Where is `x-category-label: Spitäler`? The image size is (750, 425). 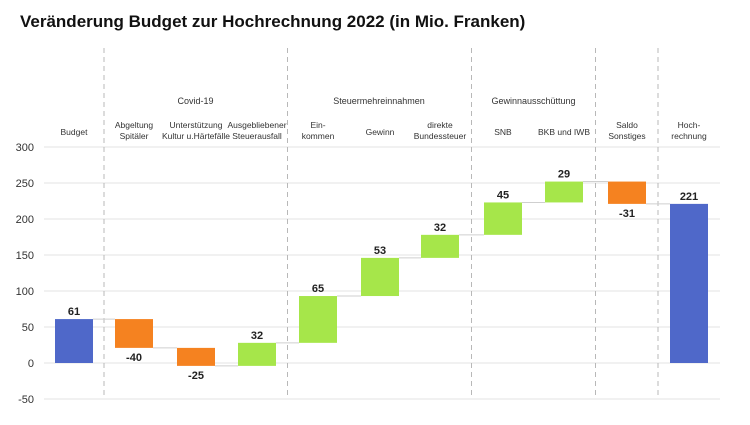
x-category-label: Spitäler is located at coordinates (134, 136).